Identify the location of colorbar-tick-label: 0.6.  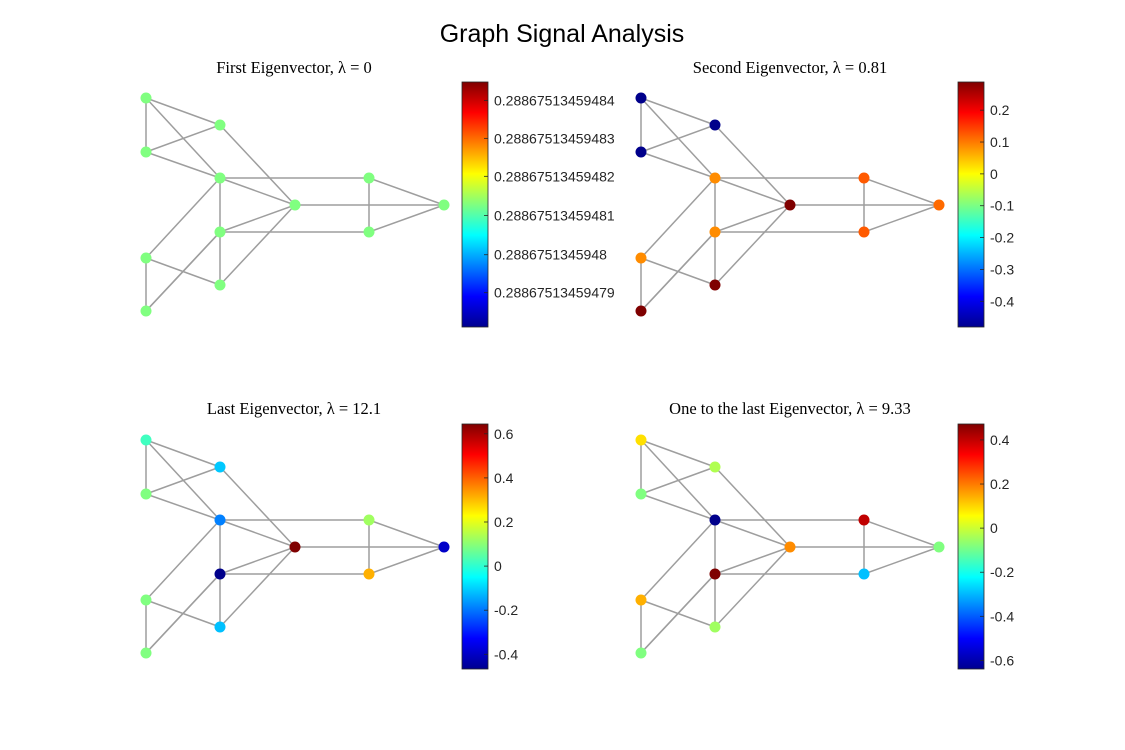
(504, 434).